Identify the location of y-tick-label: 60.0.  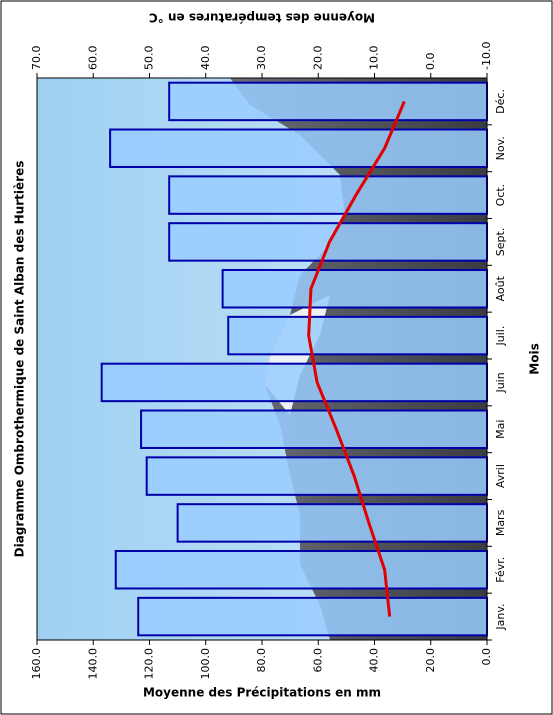
(317, 660).